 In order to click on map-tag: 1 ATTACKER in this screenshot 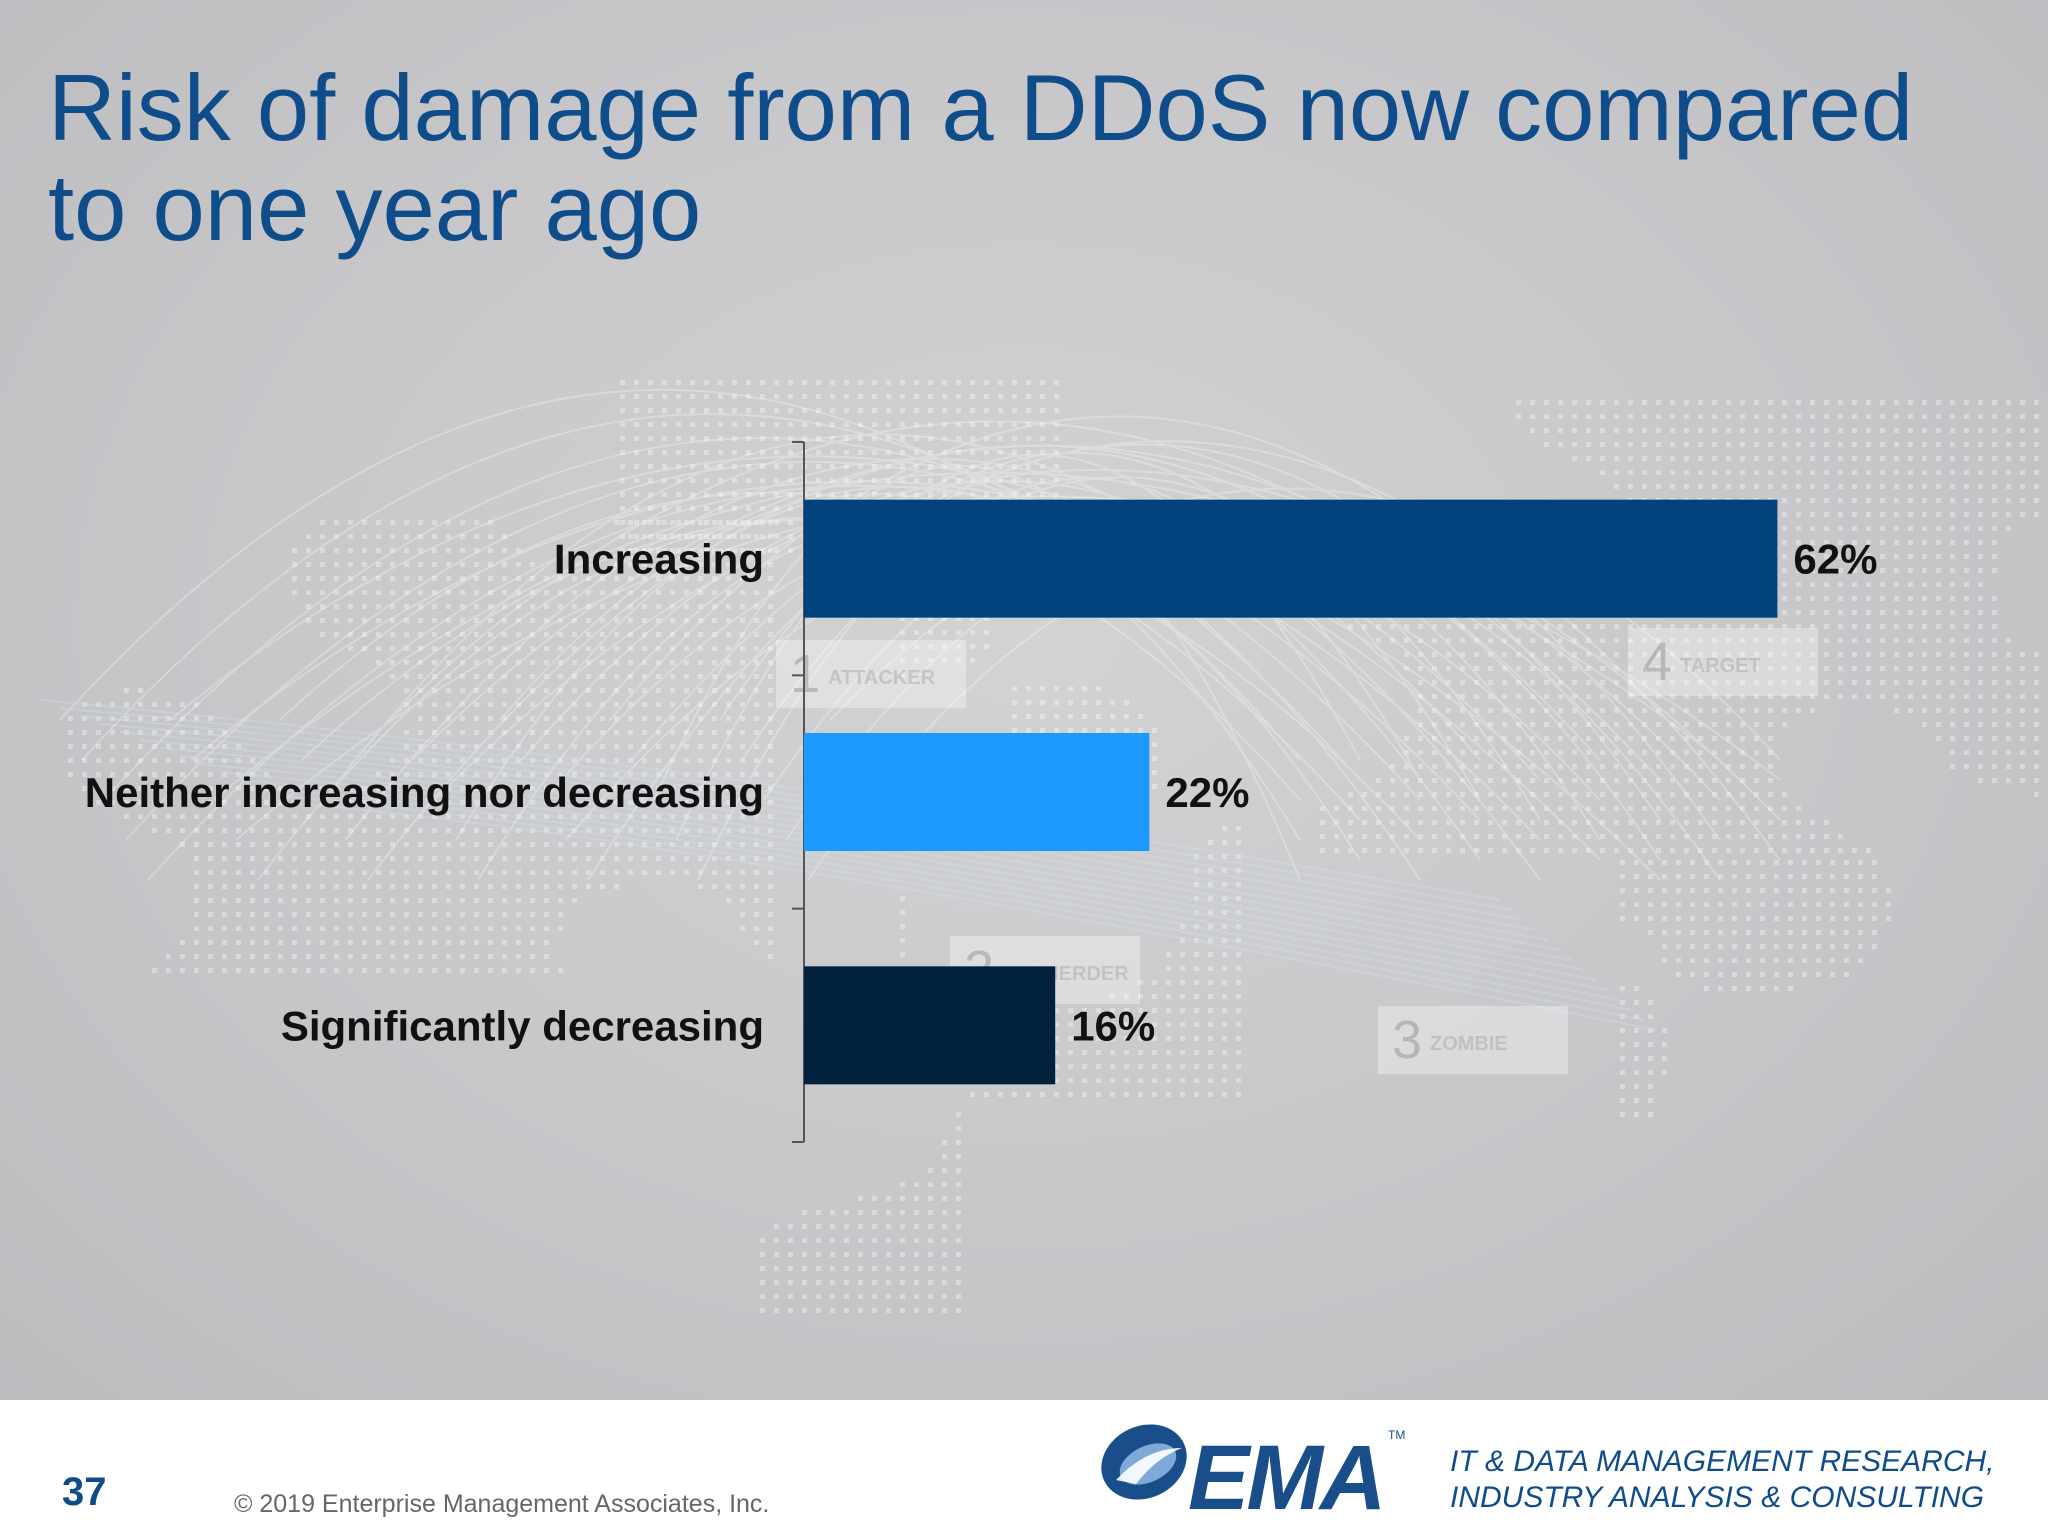, I will do `click(871, 674)`.